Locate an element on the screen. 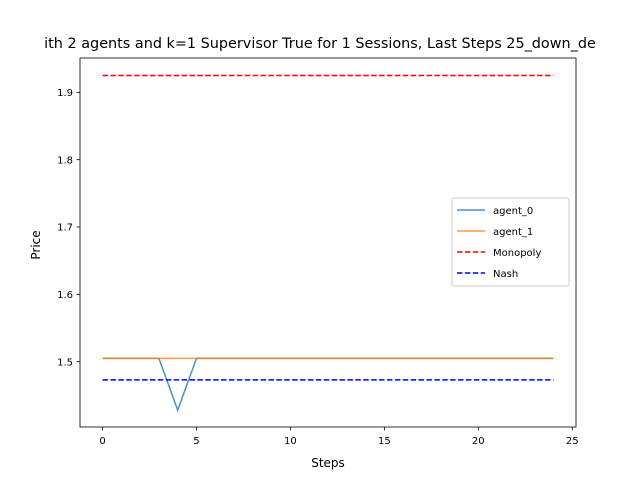 The height and width of the screenshot is (480, 640). y-tick-label: 1.8 is located at coordinates (65, 160).